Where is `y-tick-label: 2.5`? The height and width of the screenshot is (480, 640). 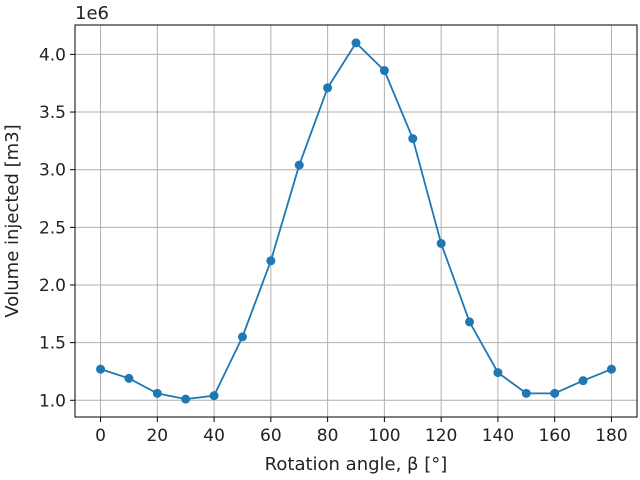 y-tick-label: 2.5 is located at coordinates (52, 228).